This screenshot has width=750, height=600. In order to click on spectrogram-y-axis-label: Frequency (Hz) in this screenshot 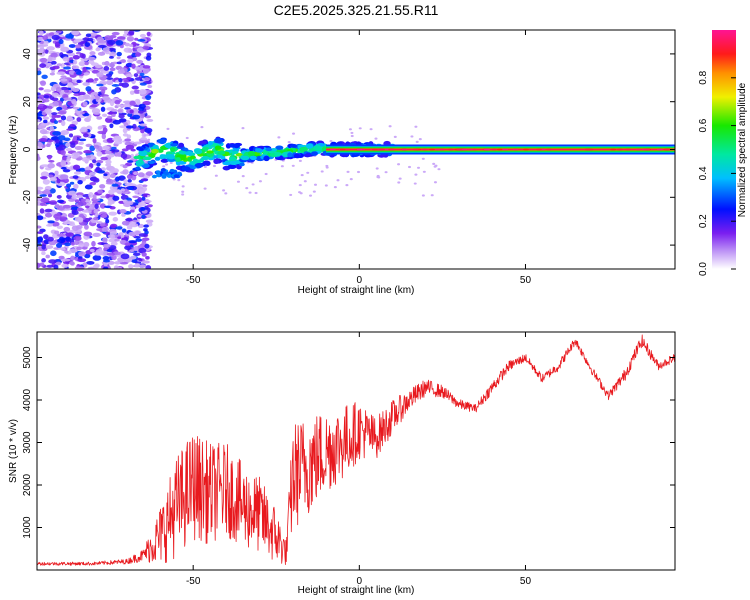, I will do `click(13, 150)`.